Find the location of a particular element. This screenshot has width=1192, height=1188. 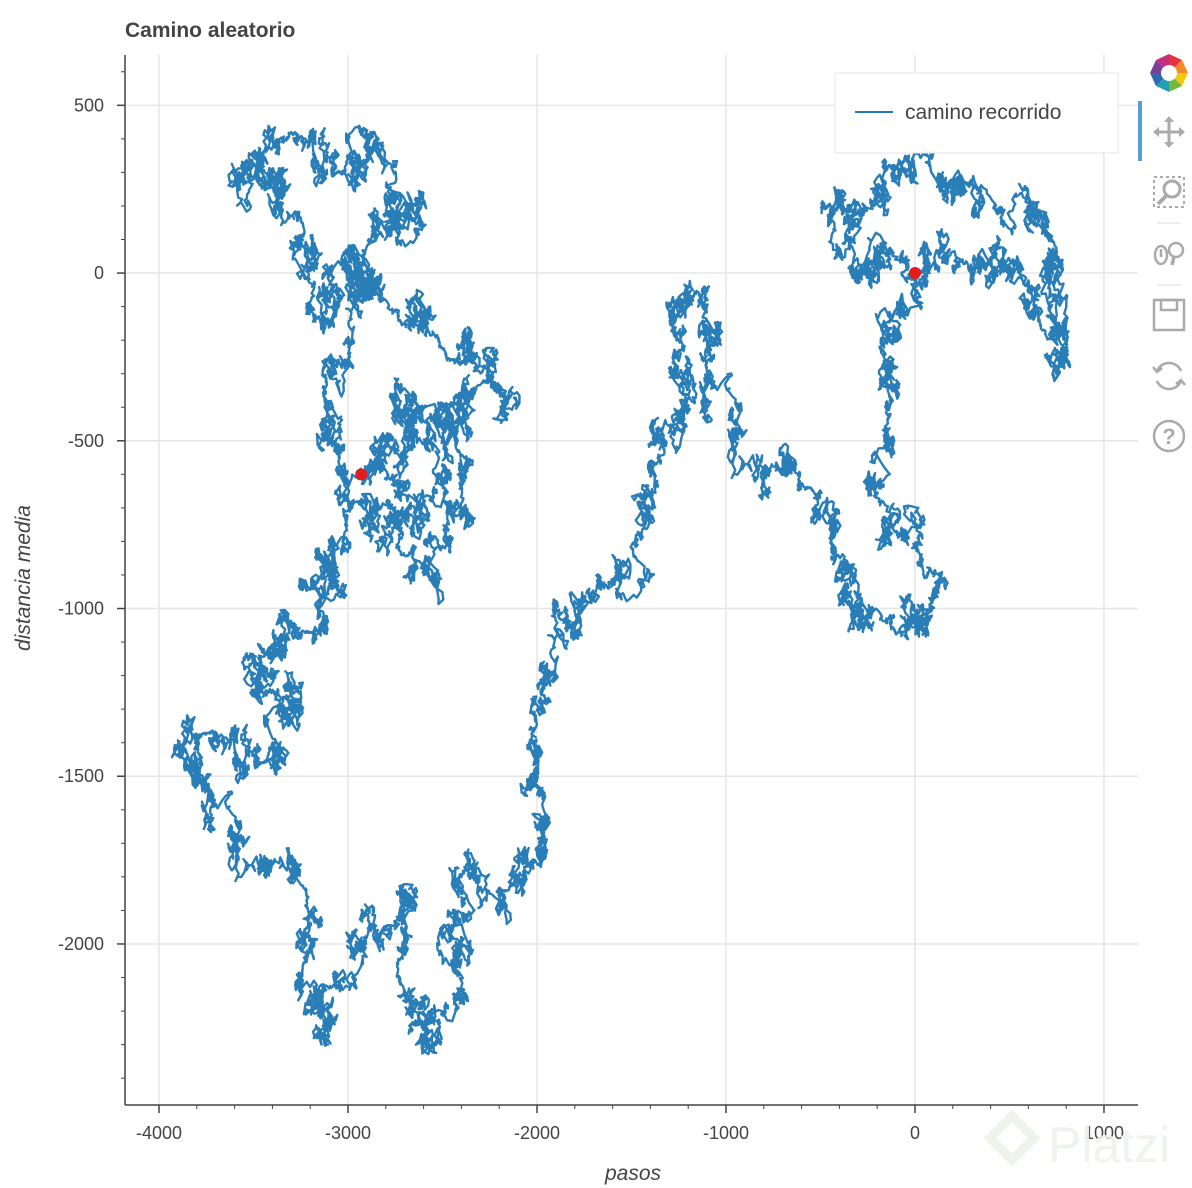

reset-icon is located at coordinates (1169, 376).